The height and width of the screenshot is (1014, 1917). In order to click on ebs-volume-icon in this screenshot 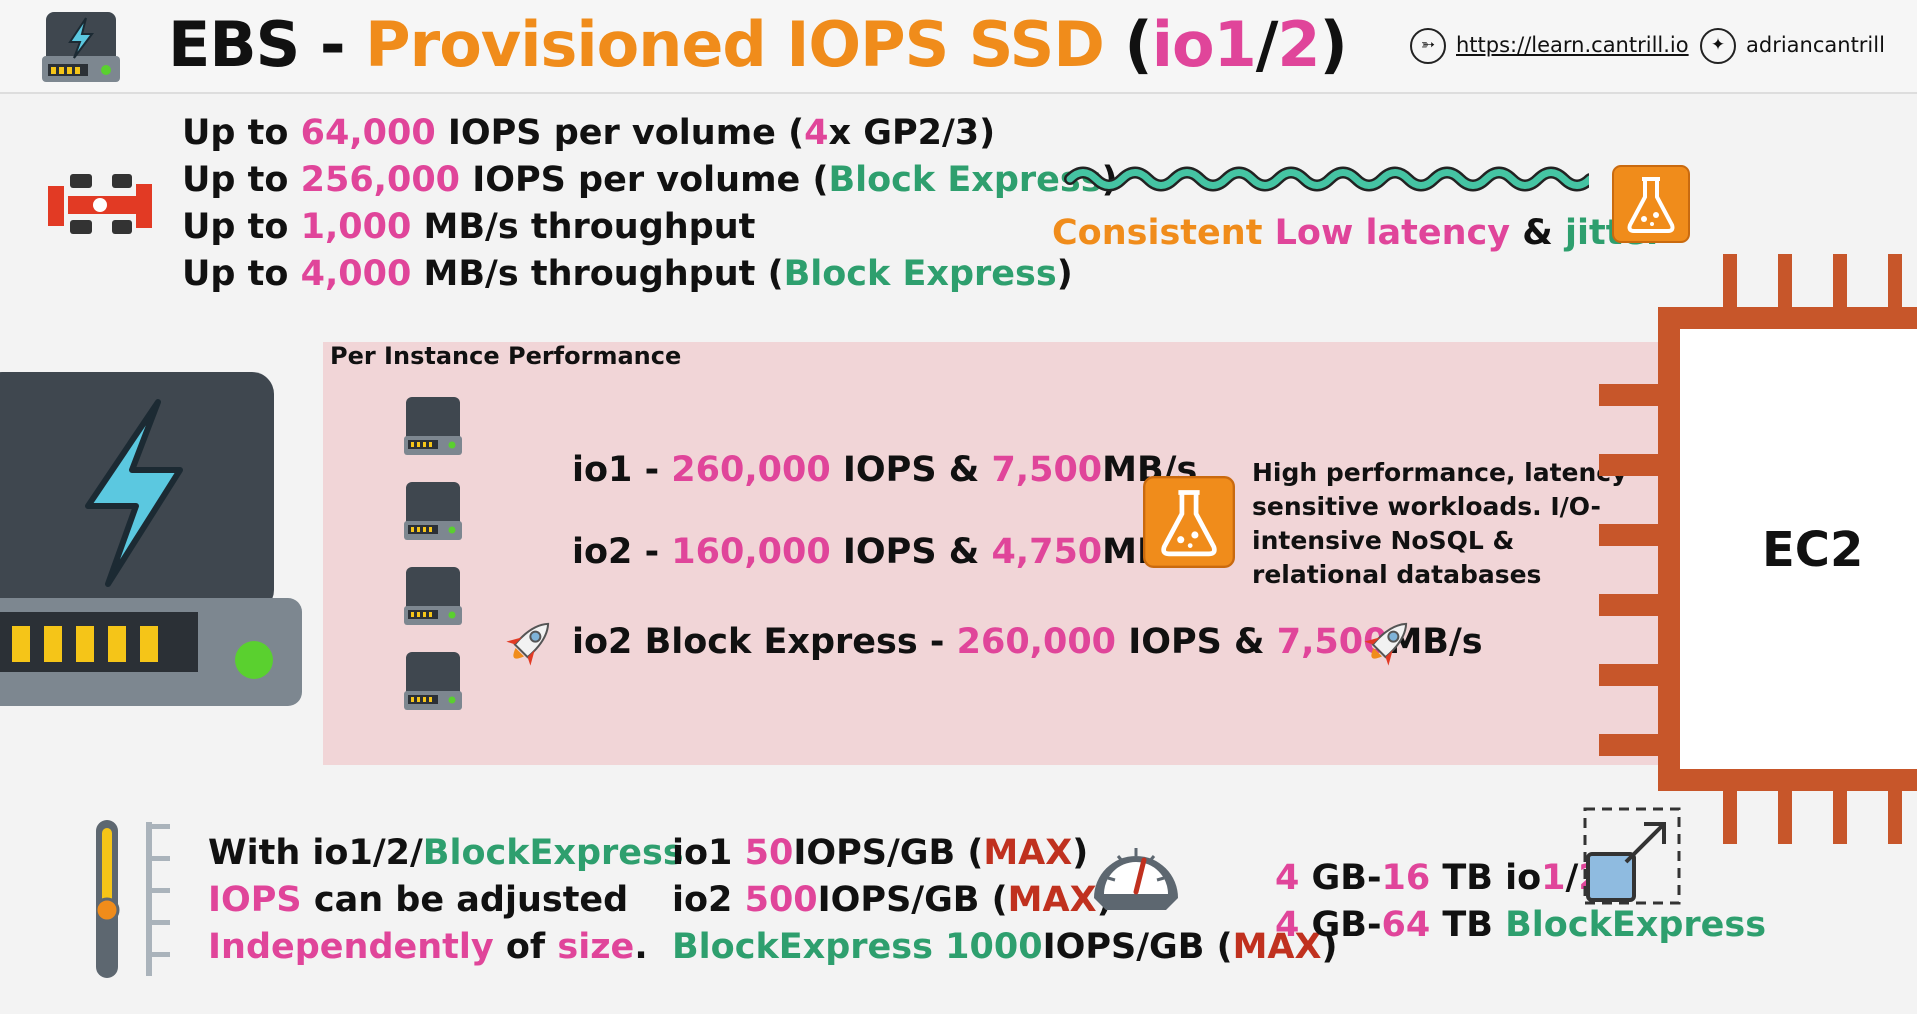, I will do `click(152, 542)`.